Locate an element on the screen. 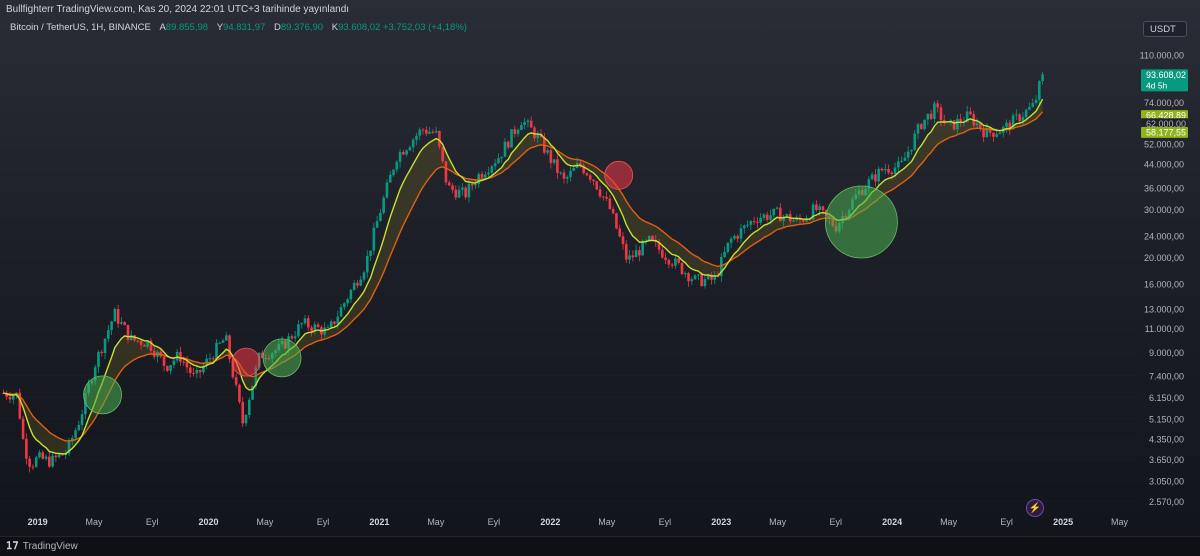 This screenshot has width=1200, height=556. y-tick-label: 7.400,00 is located at coordinates (1166, 376).